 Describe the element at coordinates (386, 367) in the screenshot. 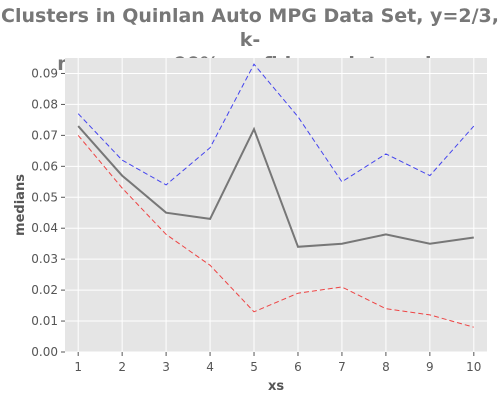

I see `x-tick-label: 8` at that location.